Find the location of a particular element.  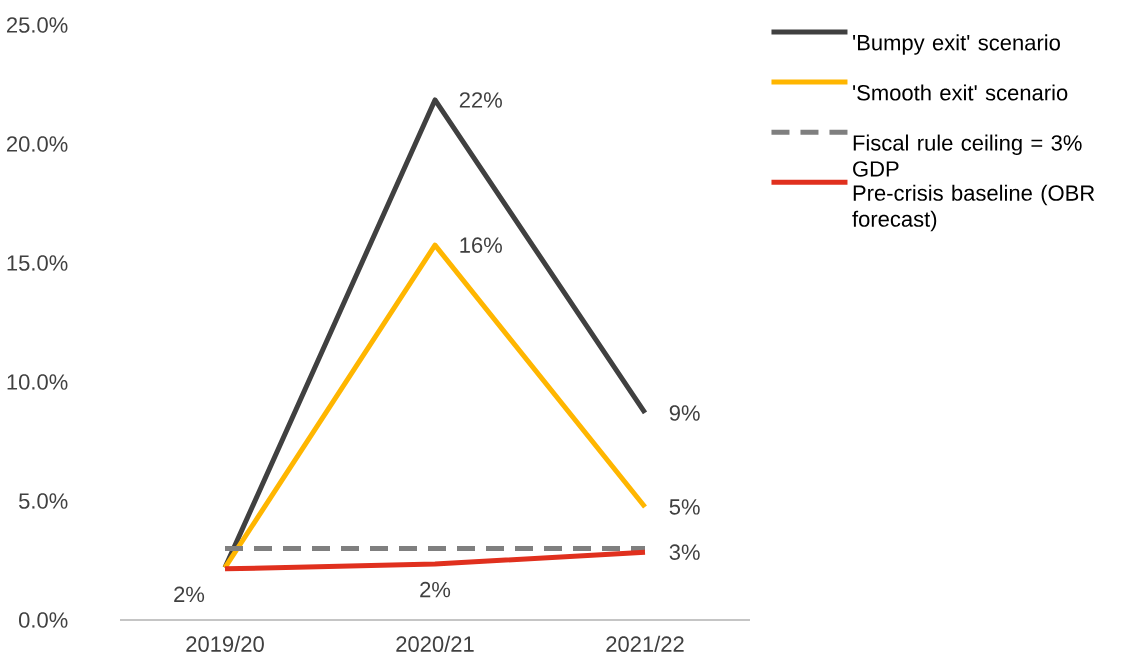

x-tick-label: 2021/22 is located at coordinates (645, 643).